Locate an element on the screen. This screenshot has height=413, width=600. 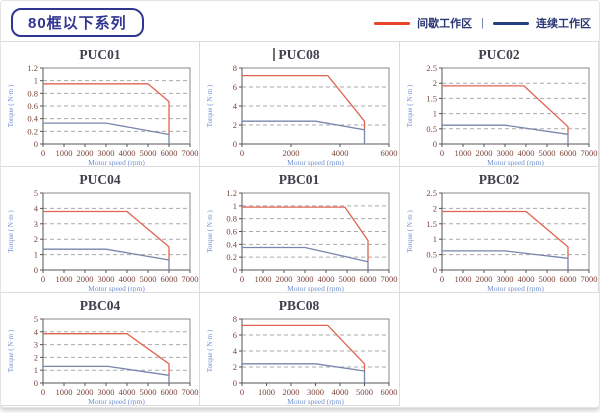
page-title: 80框以下系列 is located at coordinates (77, 23).